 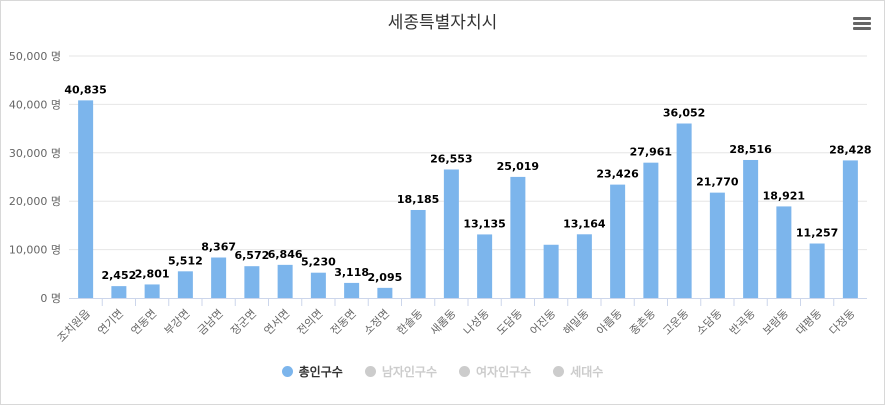 I want to click on data-label: 23,426, so click(x=617, y=174).